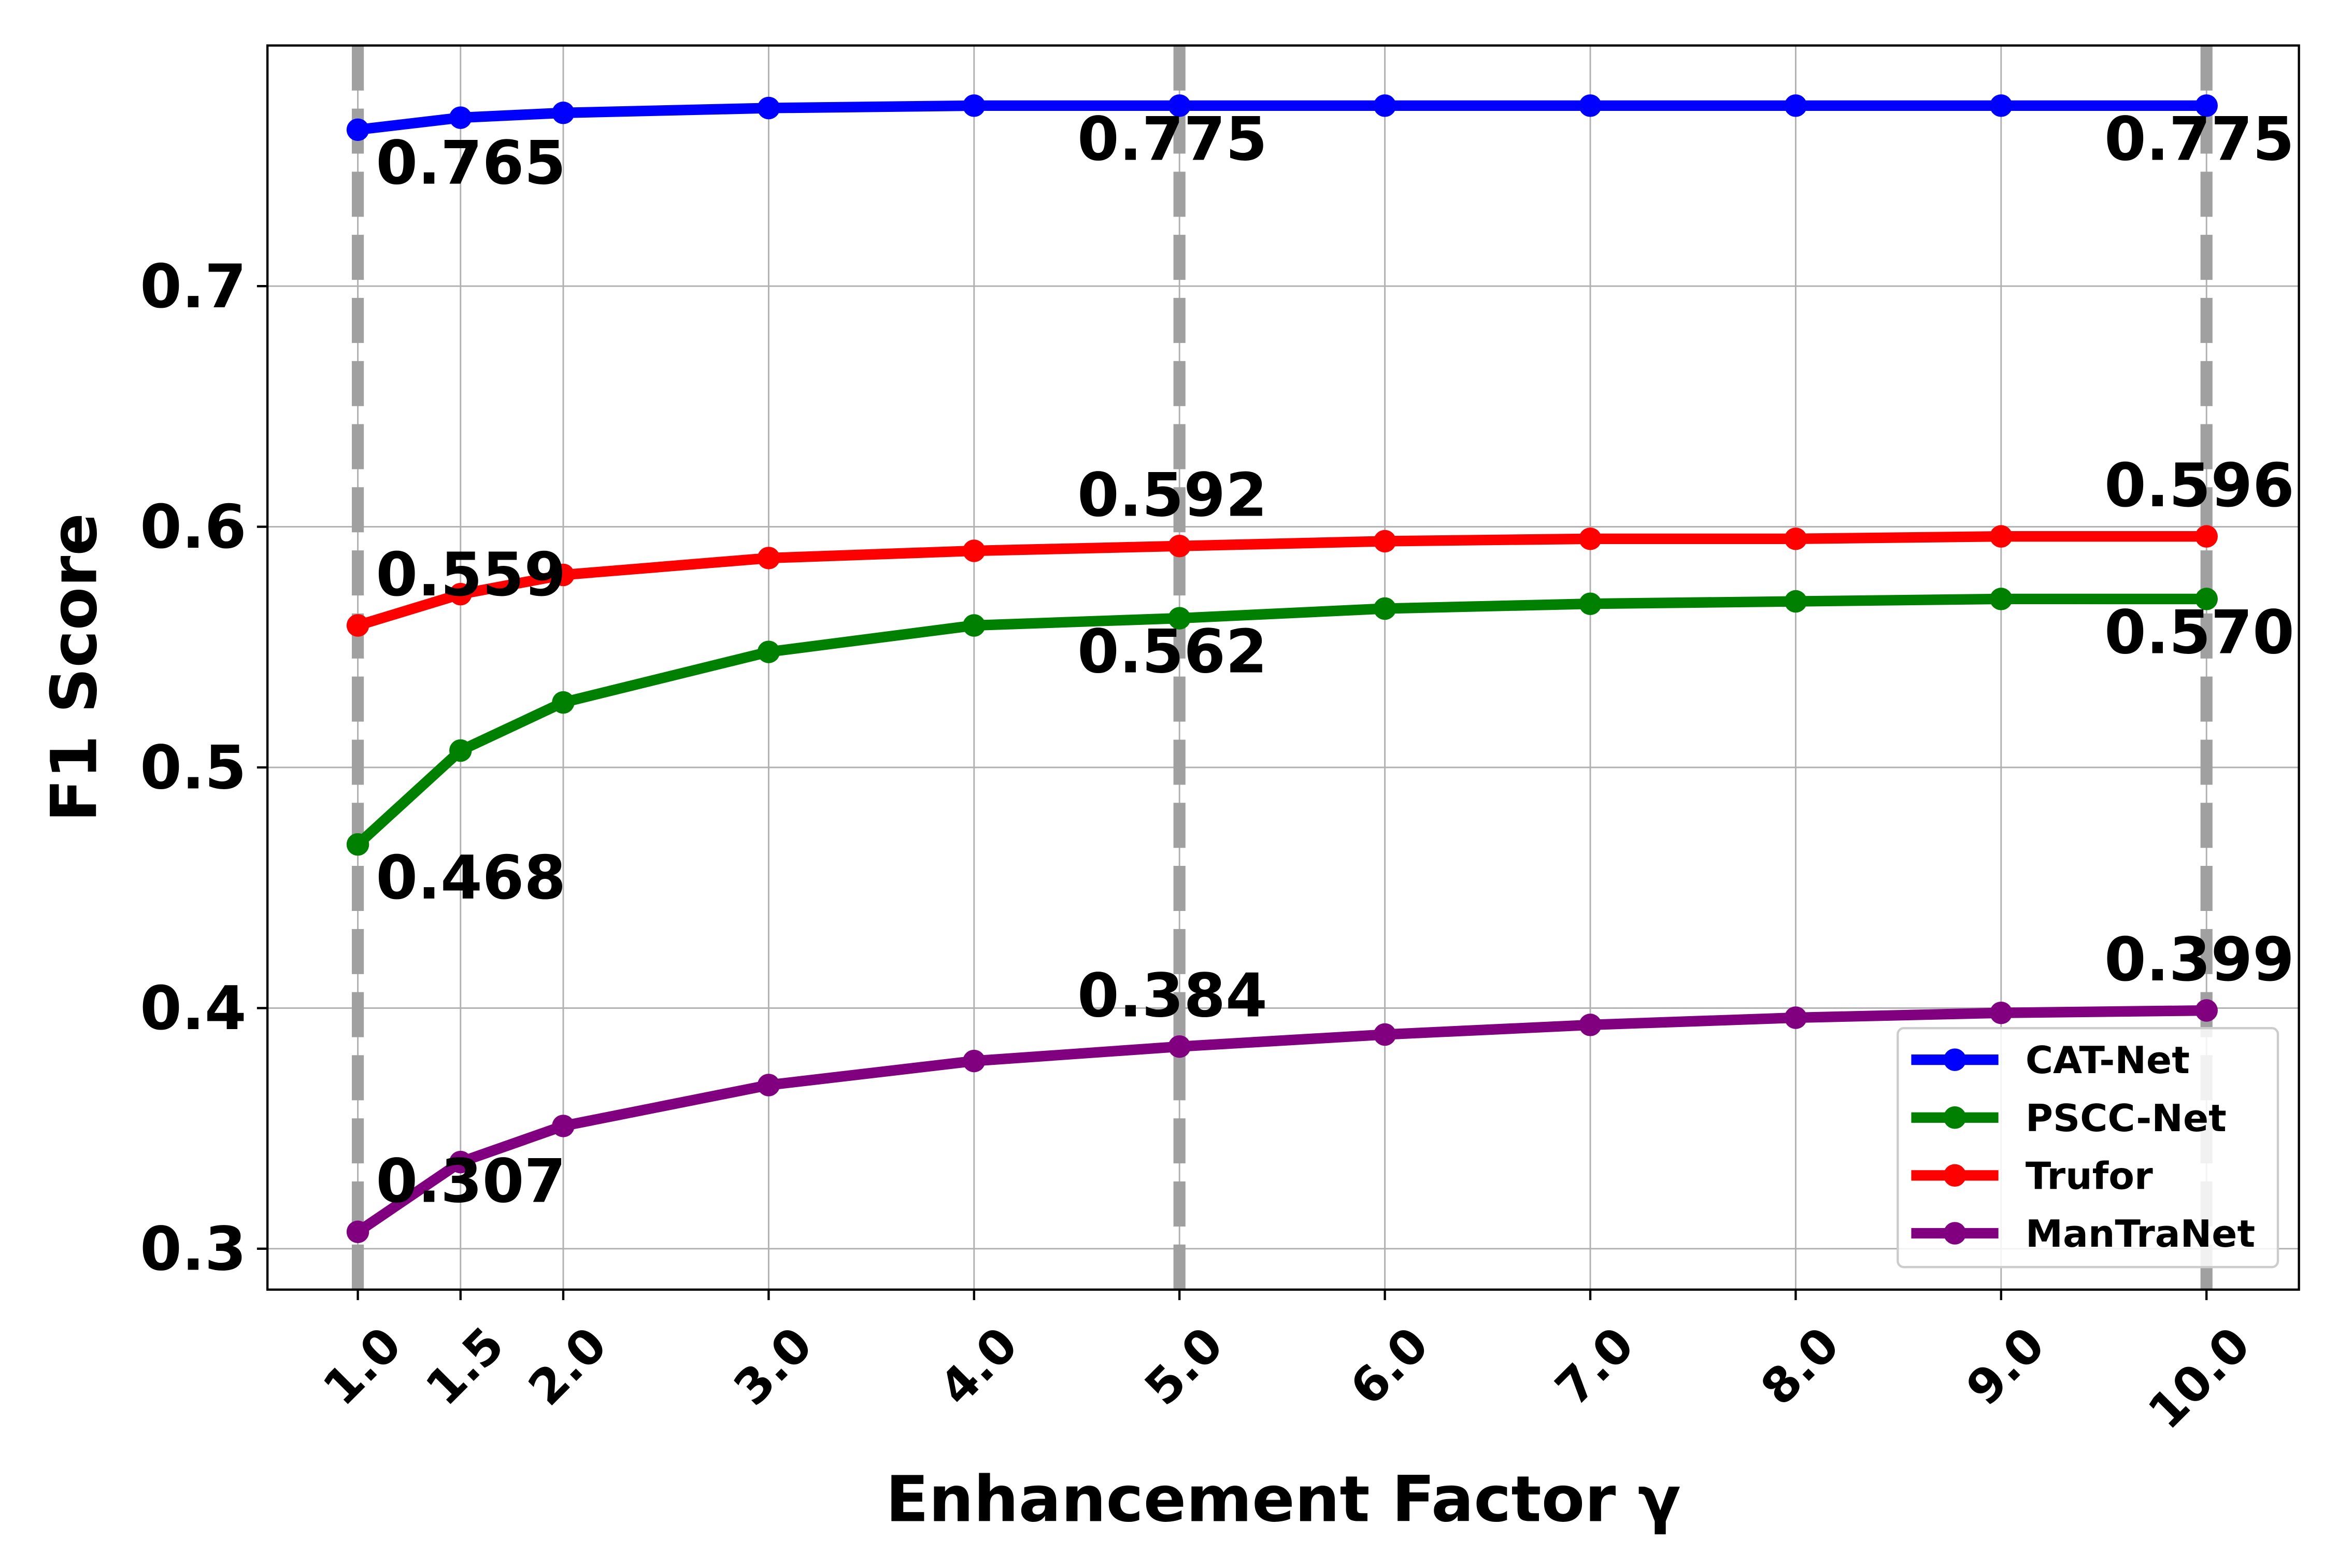 Image resolution: width=2338 pixels, height=1568 pixels. Describe the element at coordinates (1172, 996) in the screenshot. I see `data-label: 0.384` at that location.